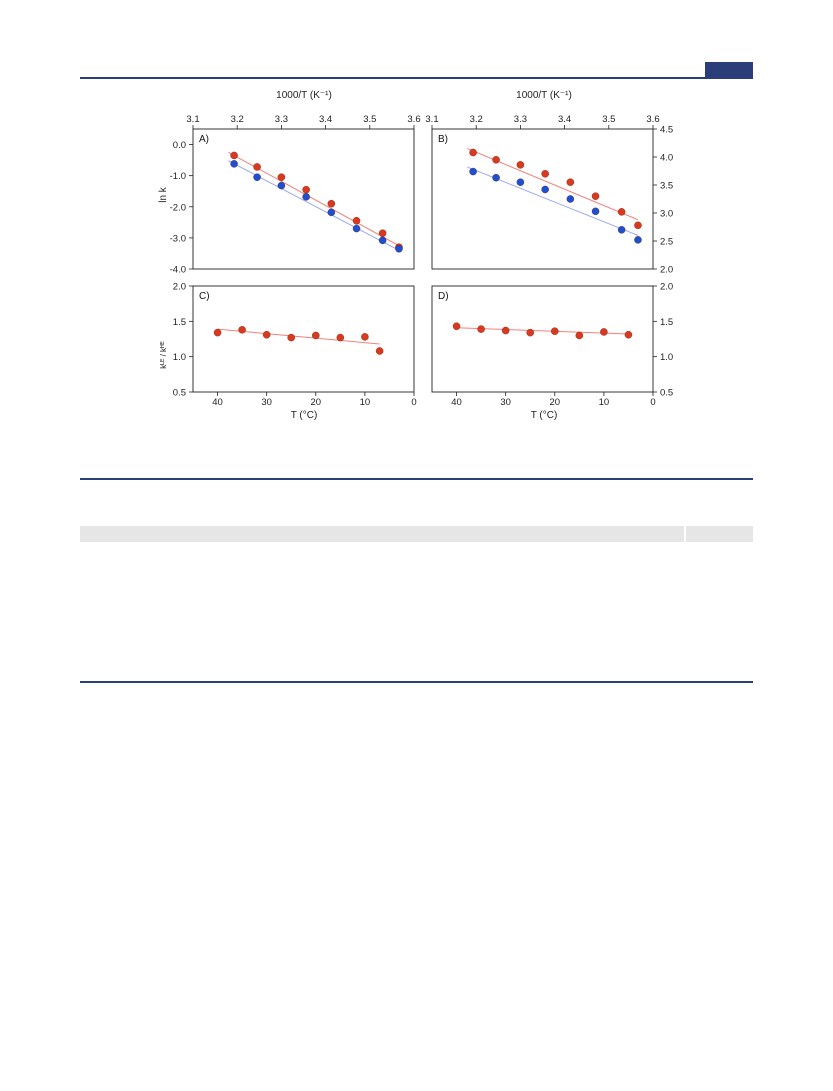 The height and width of the screenshot is (1091, 833). I want to click on fit-line-red-d, so click(542, 331).